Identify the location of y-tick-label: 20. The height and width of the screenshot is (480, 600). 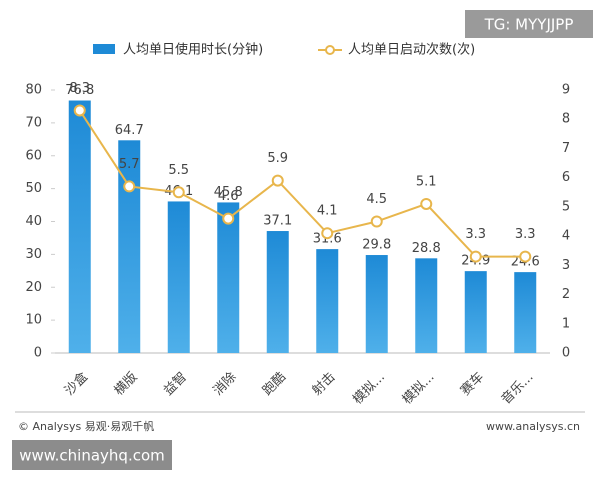
(33, 287).